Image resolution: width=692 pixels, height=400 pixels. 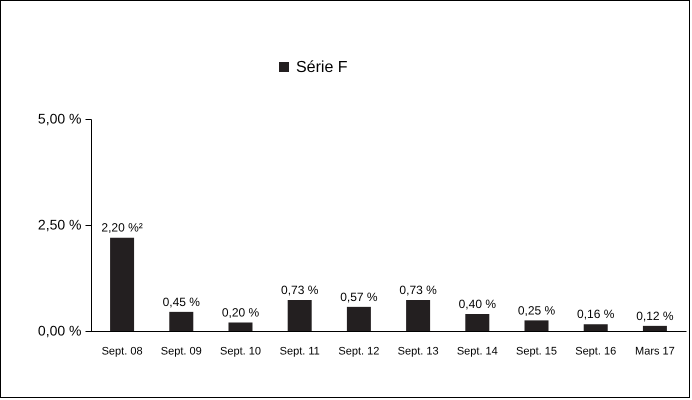 I want to click on data-label: 0,20 %, so click(x=241, y=313).